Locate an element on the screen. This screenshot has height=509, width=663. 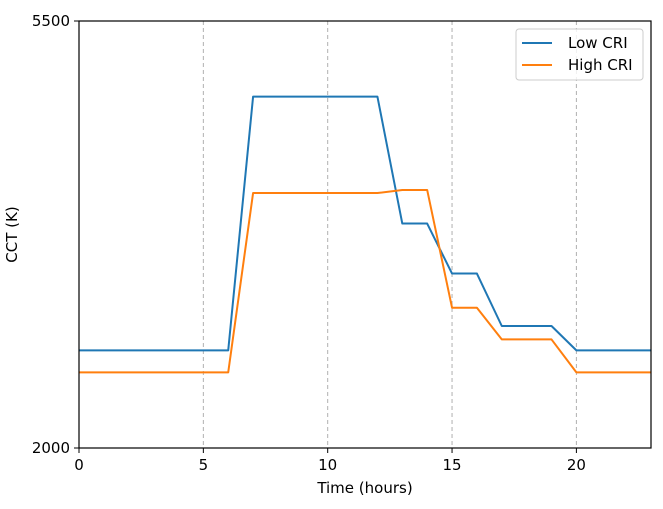
legend-label: High CRI is located at coordinates (600, 65).